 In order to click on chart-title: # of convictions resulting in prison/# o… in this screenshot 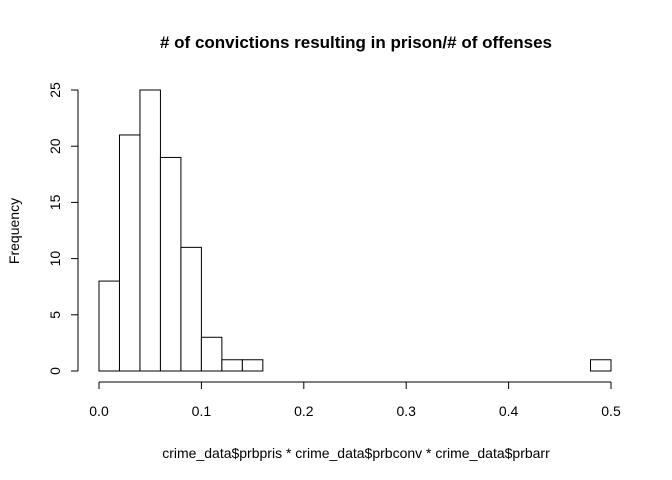, I will do `click(356, 42)`.